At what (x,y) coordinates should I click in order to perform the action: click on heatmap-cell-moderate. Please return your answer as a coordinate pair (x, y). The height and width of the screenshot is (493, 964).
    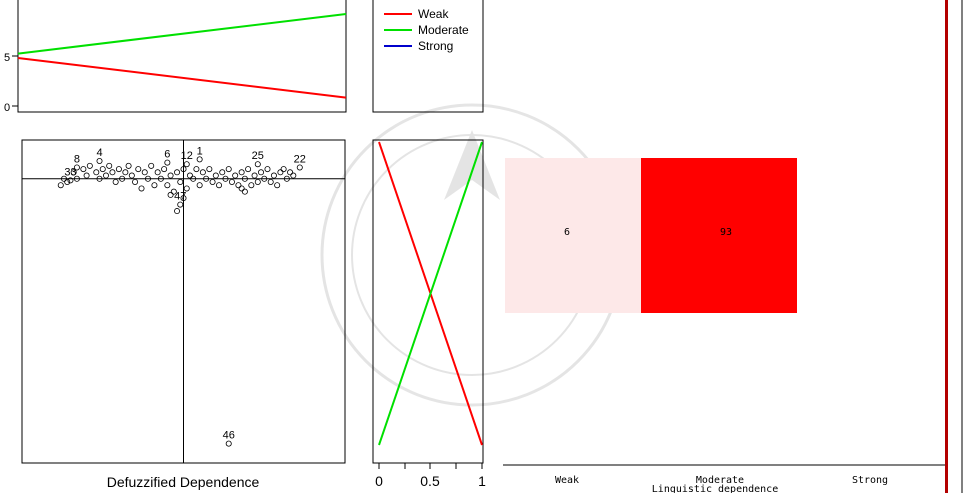
    Looking at the image, I should click on (719, 235).